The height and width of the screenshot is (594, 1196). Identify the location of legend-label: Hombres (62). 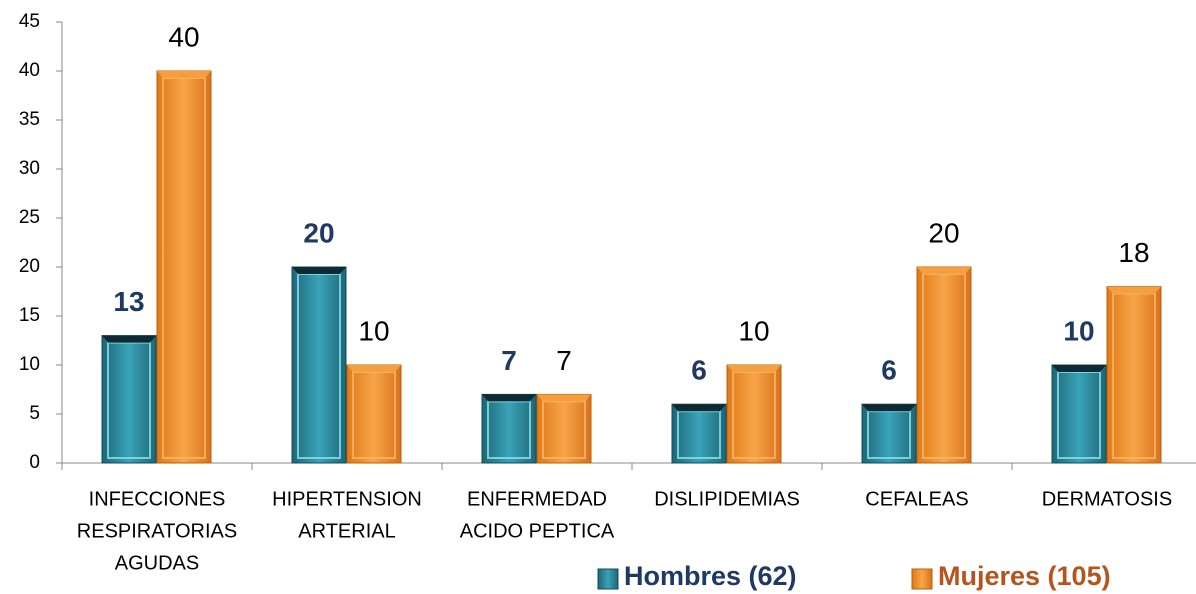
(710, 576).